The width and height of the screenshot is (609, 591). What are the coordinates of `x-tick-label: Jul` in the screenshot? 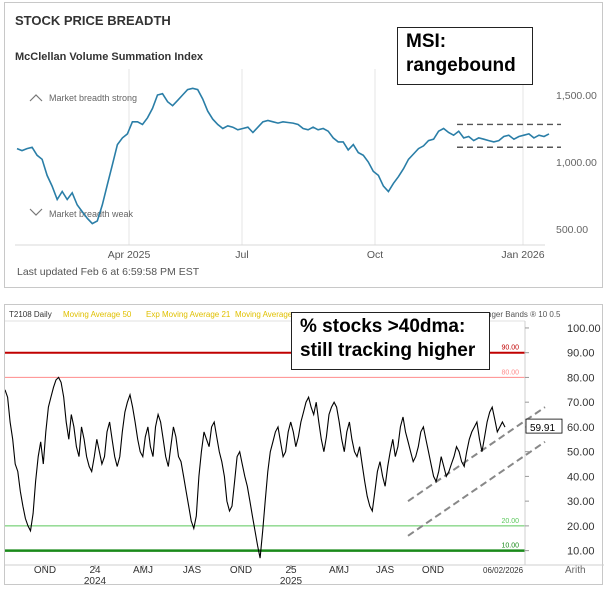 It's located at (241, 255).